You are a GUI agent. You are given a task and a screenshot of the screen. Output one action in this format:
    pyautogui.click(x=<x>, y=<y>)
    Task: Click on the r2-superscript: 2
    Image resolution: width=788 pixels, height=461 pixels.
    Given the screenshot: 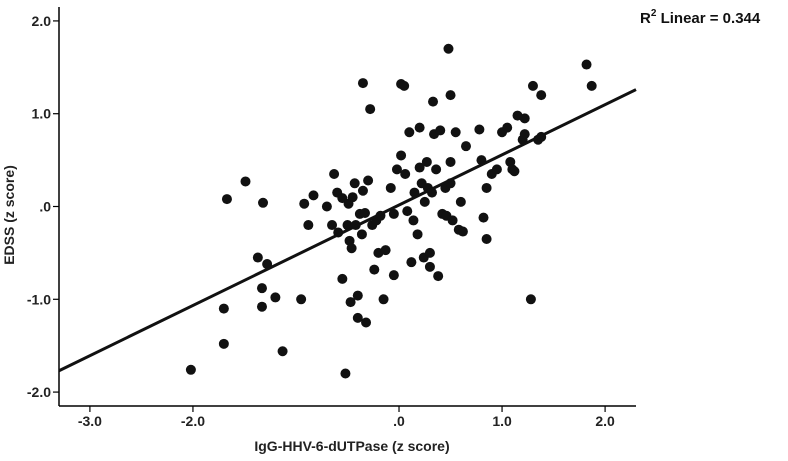 What is the action you would take?
    pyautogui.click(x=654, y=13)
    